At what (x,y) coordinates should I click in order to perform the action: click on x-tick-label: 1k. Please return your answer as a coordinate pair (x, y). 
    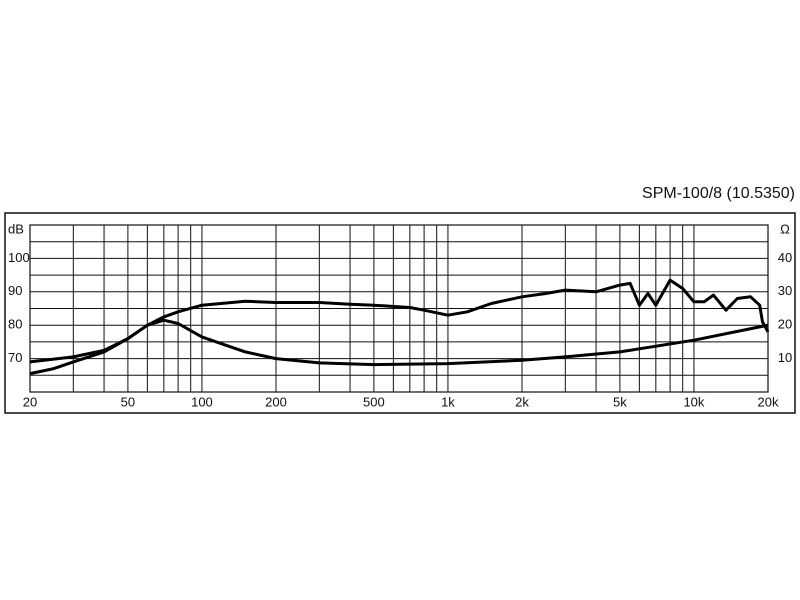
    Looking at the image, I should click on (448, 401).